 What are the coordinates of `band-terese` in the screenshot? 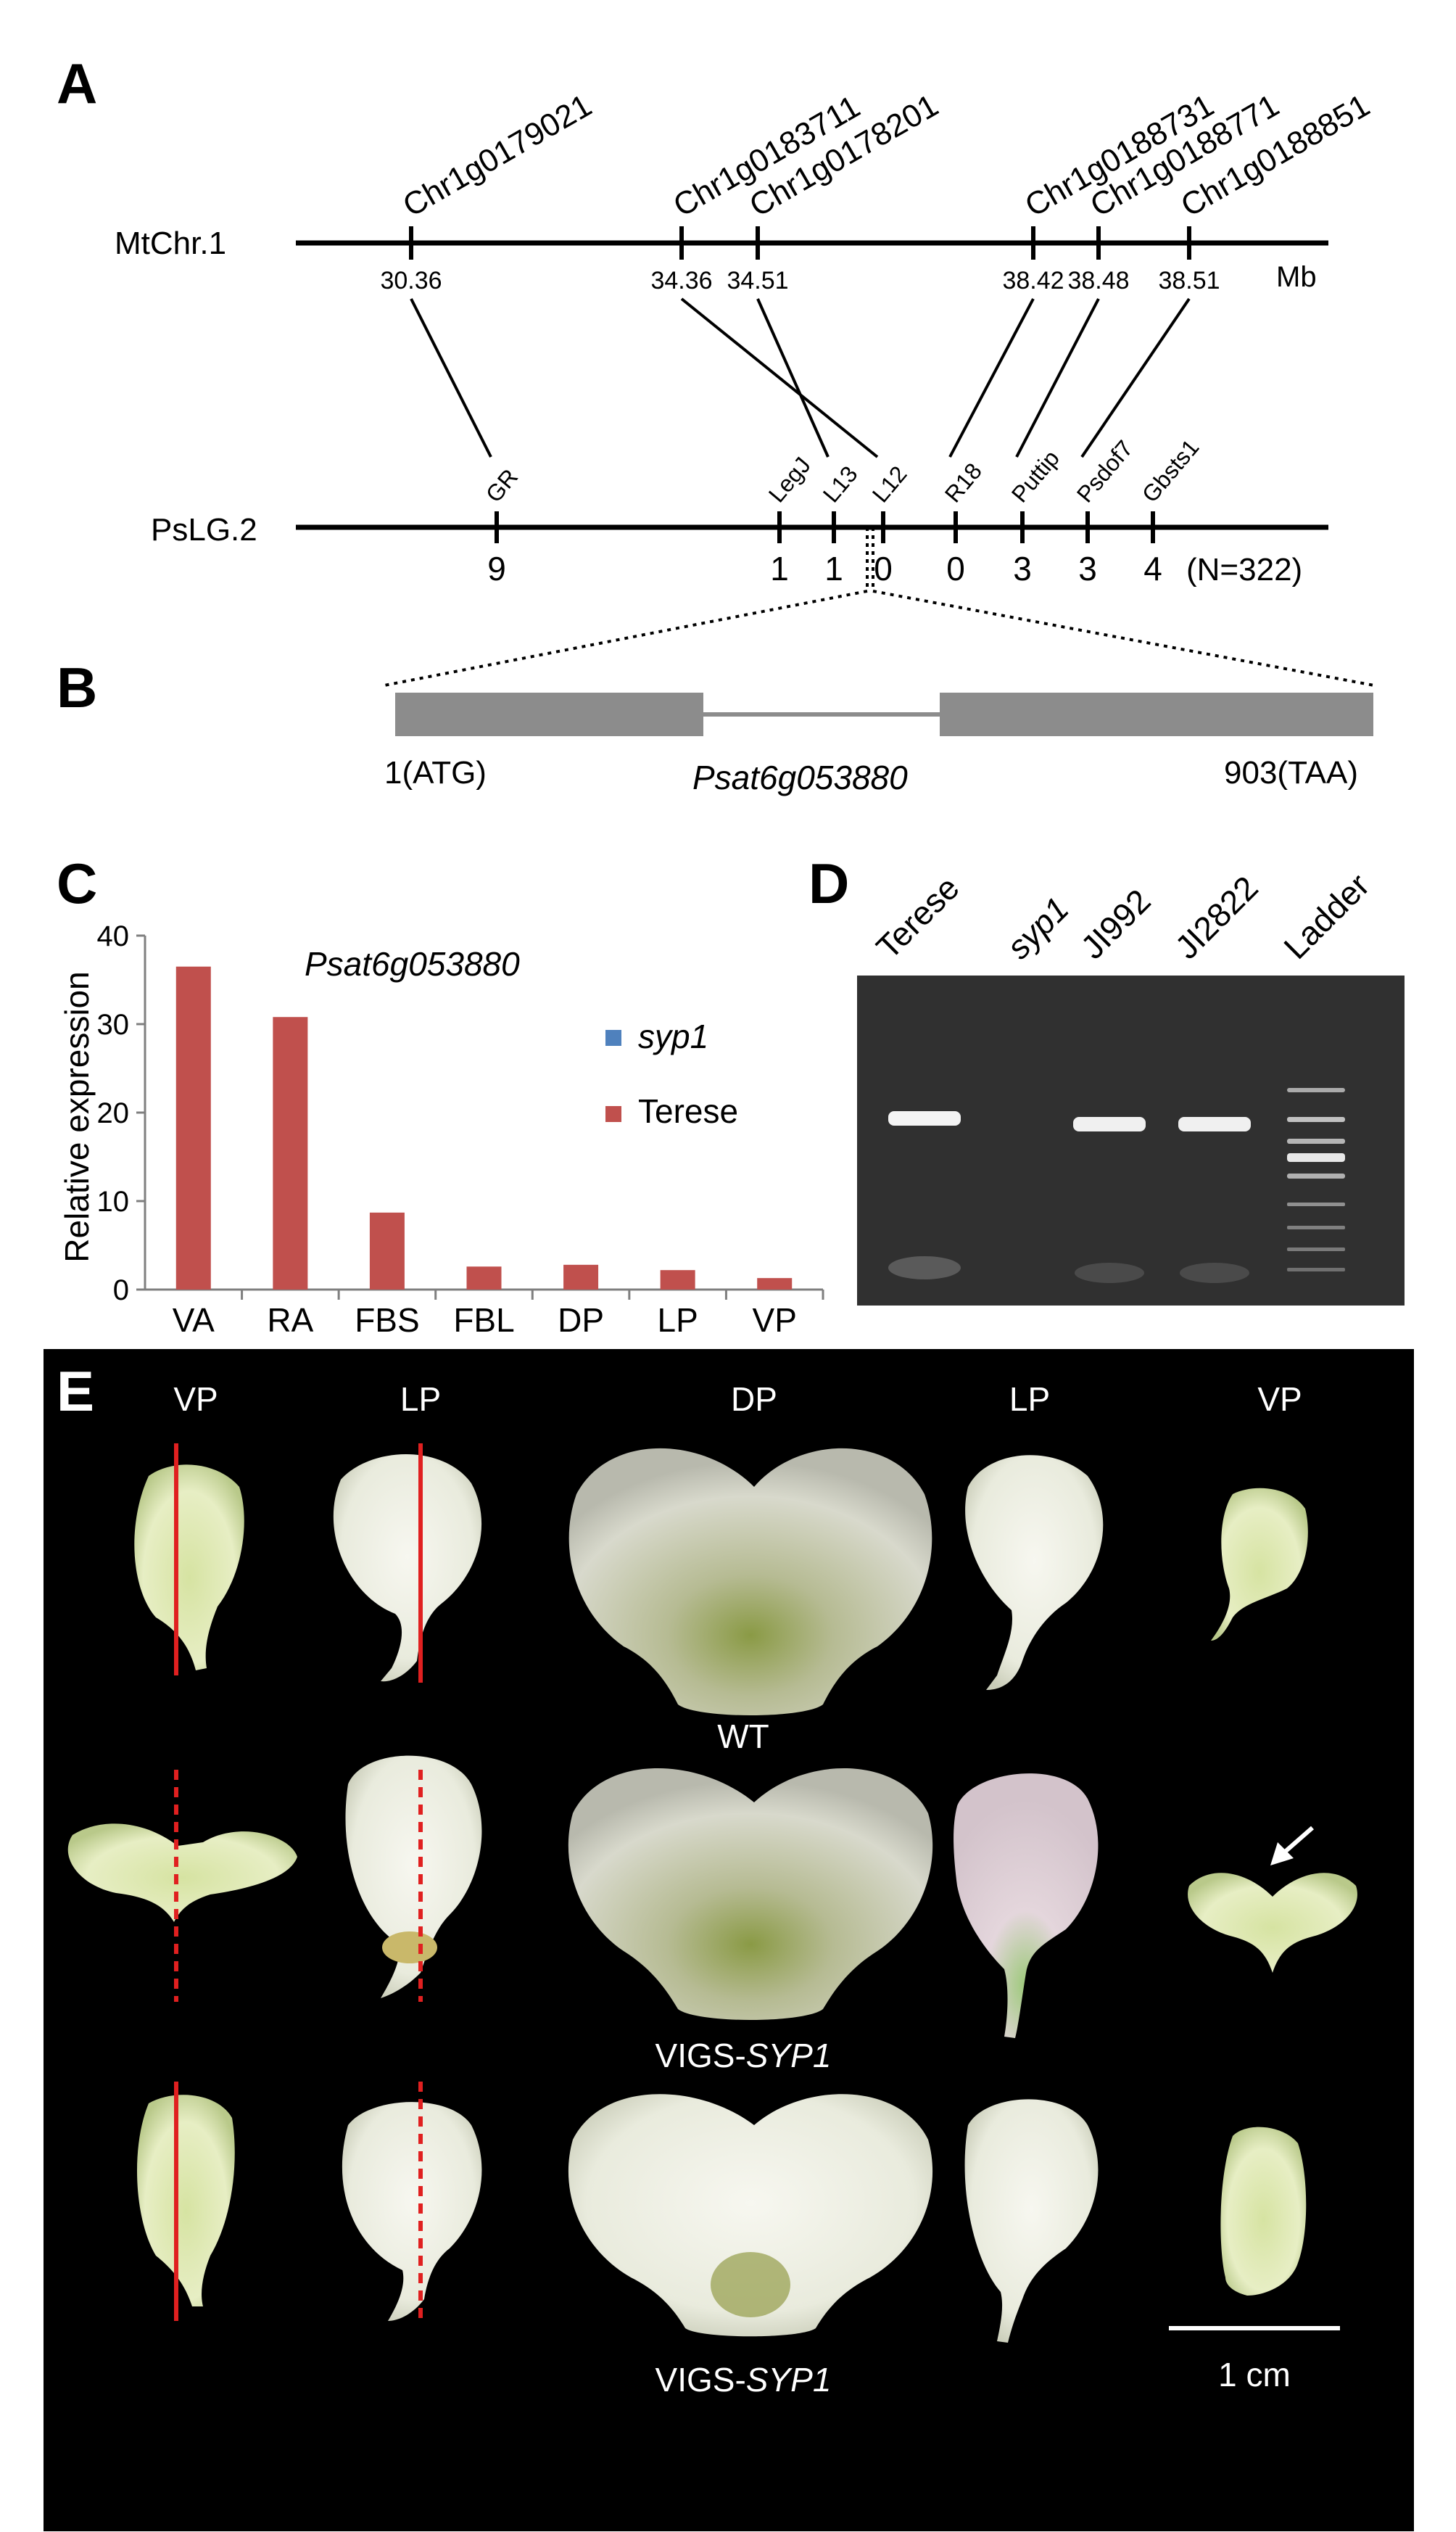 It's located at (925, 1118).